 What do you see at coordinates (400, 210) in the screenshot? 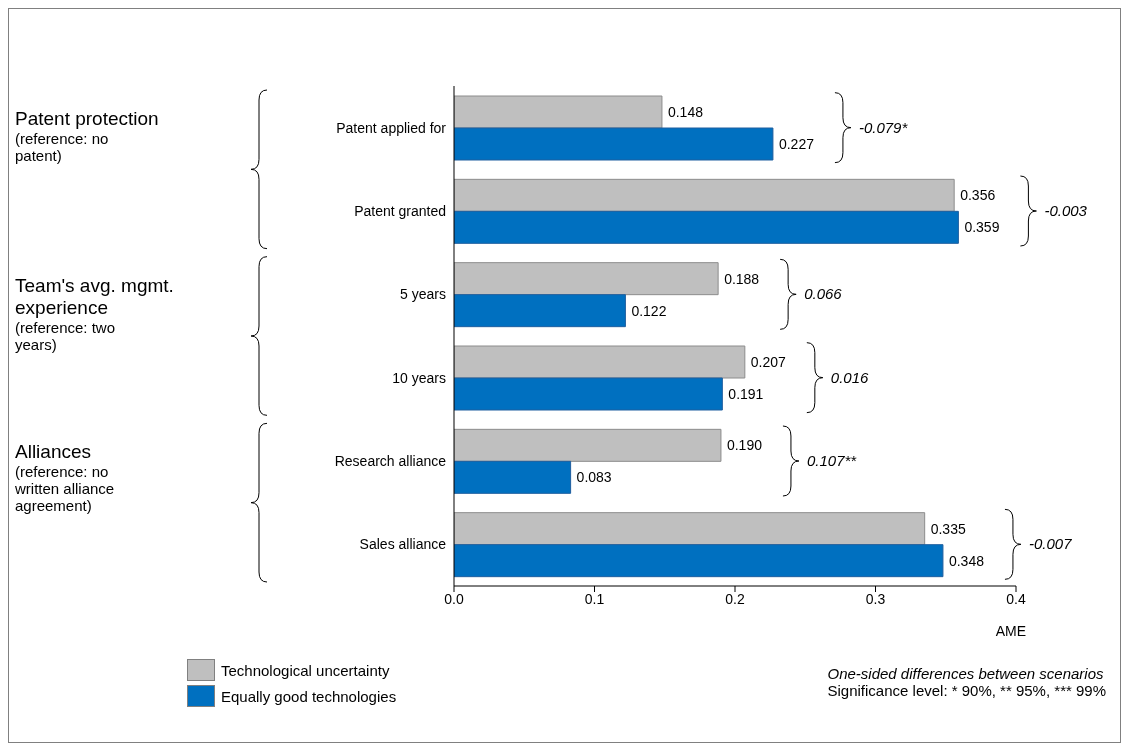
I see `y-tick-label: Patent granted` at bounding box center [400, 210].